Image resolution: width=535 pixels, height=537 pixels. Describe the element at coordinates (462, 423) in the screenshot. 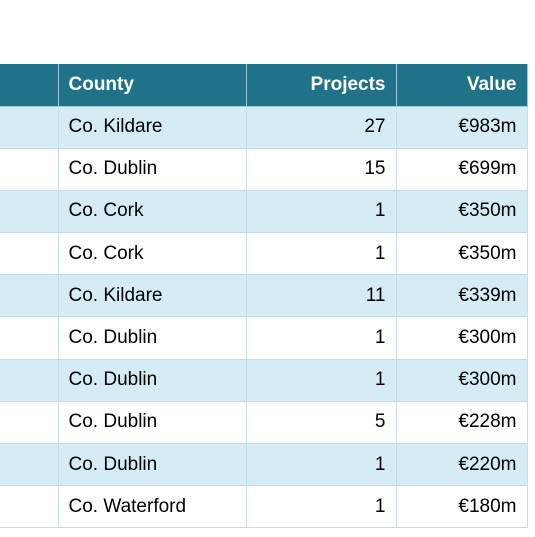

I see `value-cell: €228m` at that location.